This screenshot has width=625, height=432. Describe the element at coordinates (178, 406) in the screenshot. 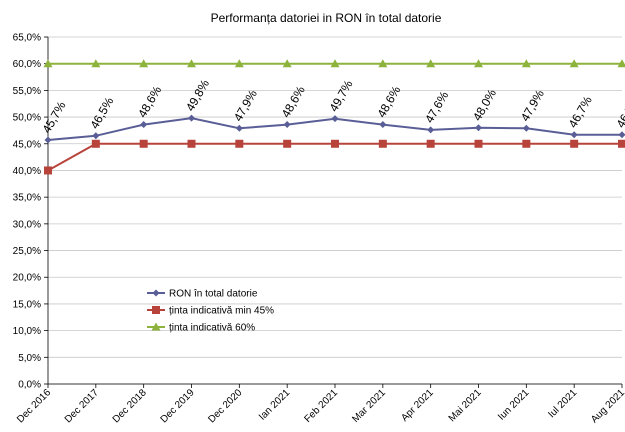

I see `x-tick-label: Dec 2019` at that location.